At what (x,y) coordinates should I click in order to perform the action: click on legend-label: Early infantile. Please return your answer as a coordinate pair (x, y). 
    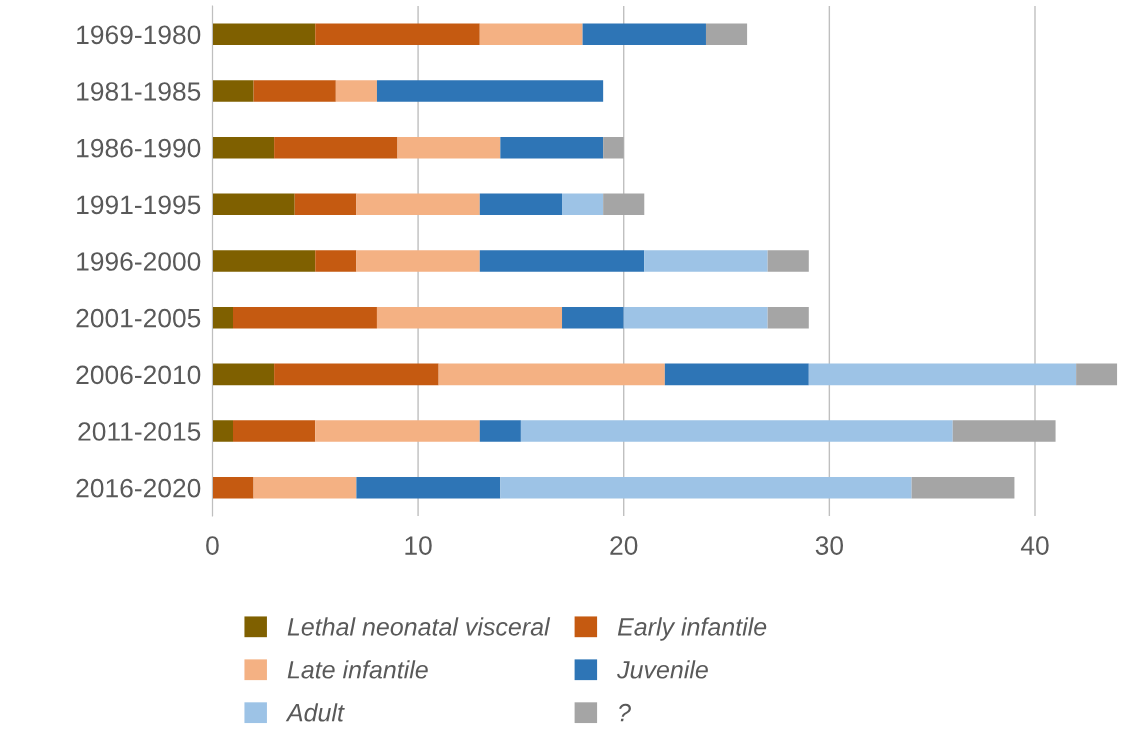
    Looking at the image, I should click on (692, 629).